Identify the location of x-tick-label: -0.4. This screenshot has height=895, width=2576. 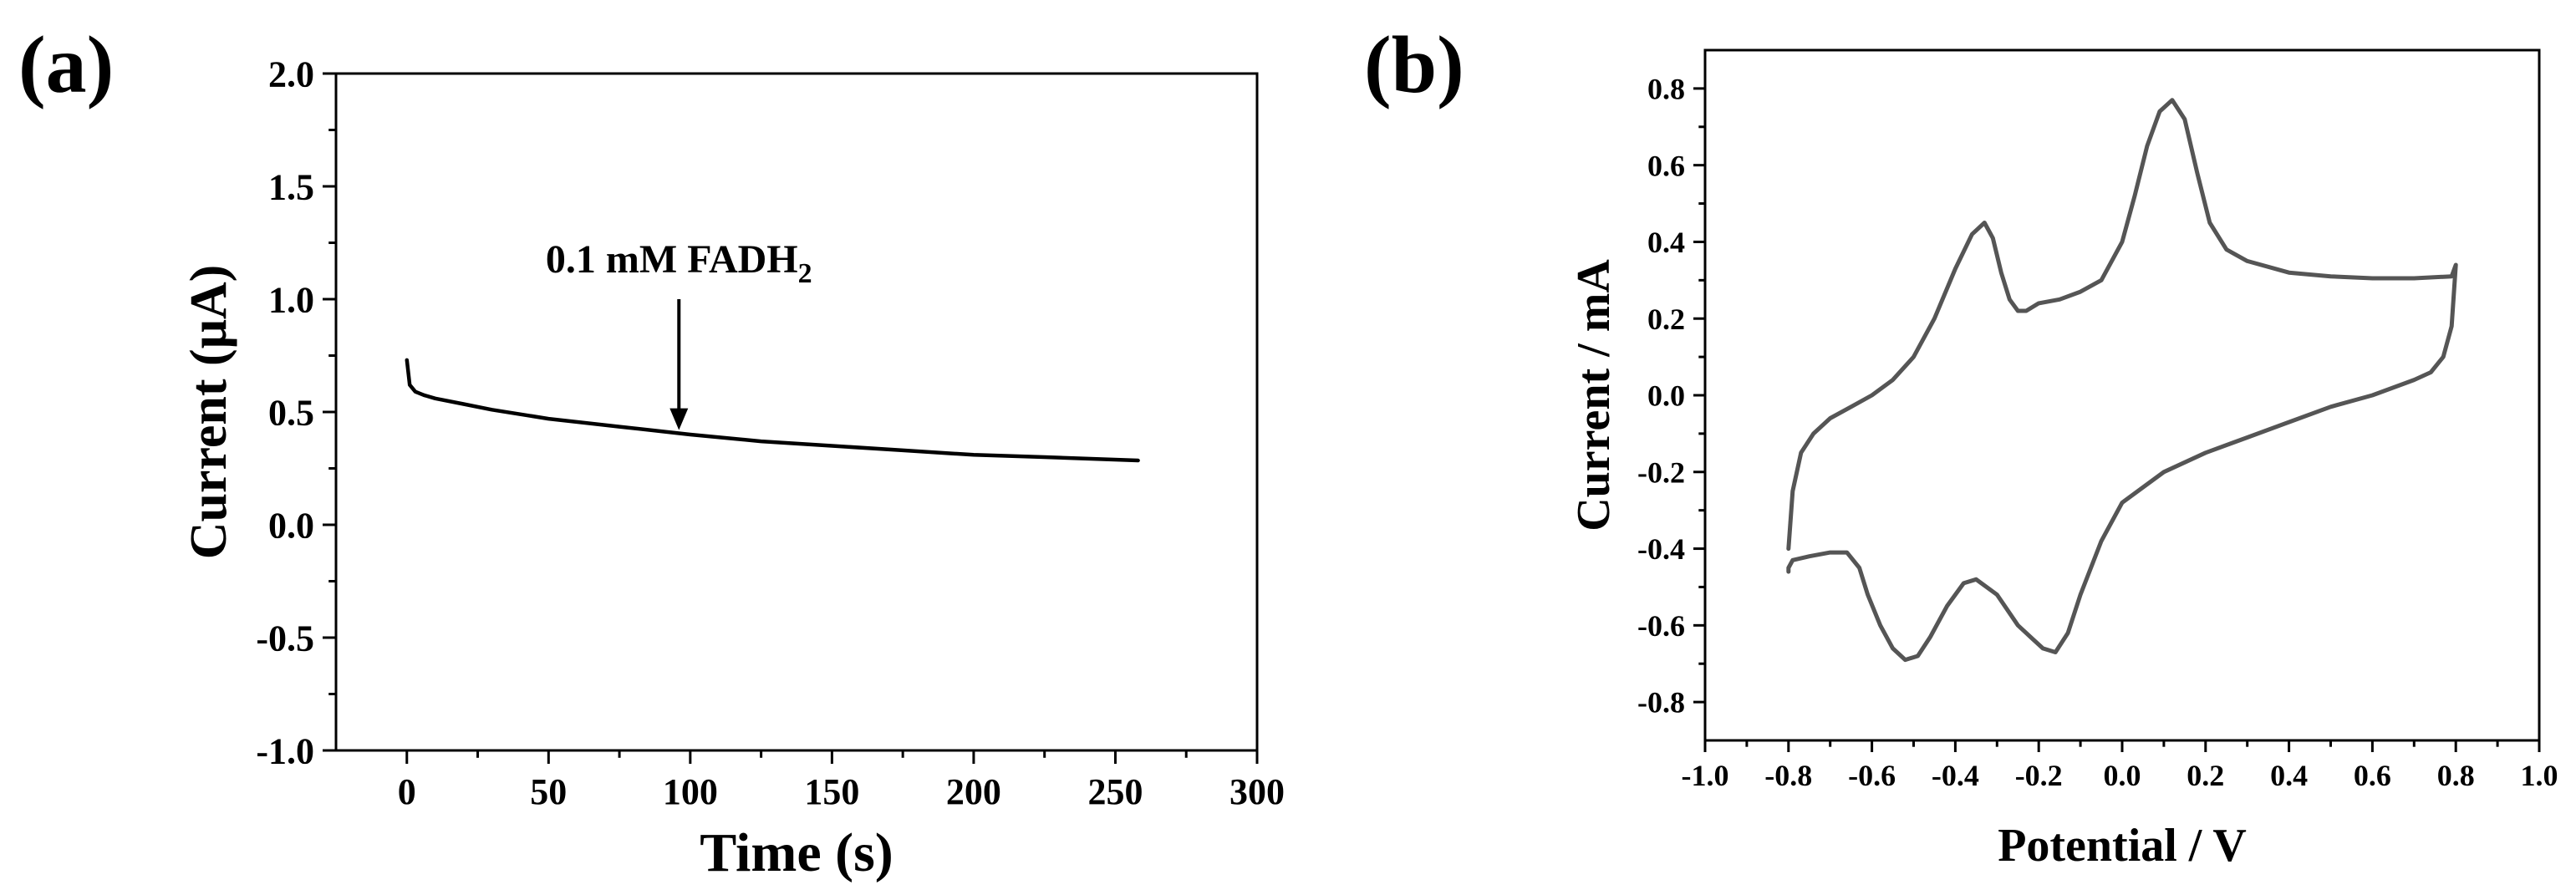
(1955, 775).